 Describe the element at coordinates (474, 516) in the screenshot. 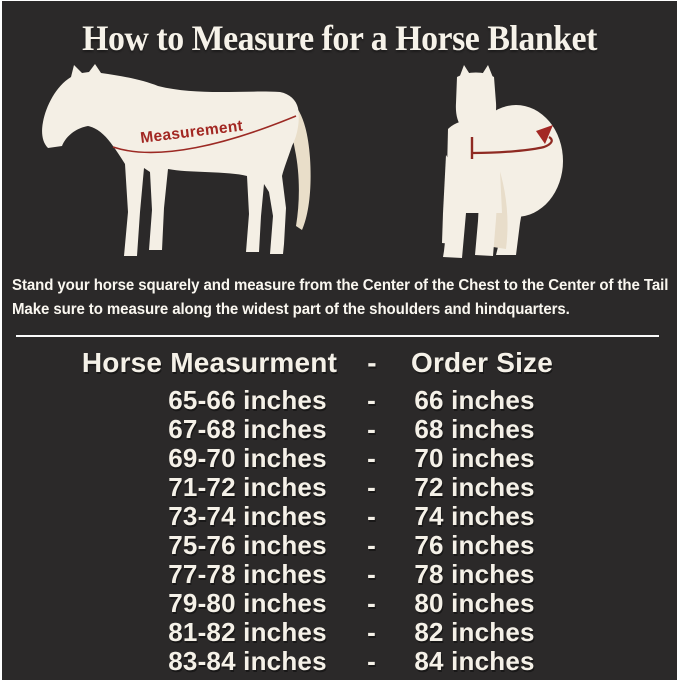

I see `order-size-cell: 74 inches` at that location.